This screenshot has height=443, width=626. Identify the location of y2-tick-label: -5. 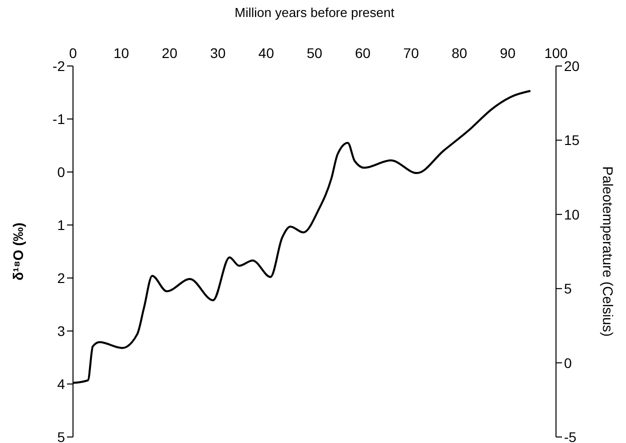
(570, 435).